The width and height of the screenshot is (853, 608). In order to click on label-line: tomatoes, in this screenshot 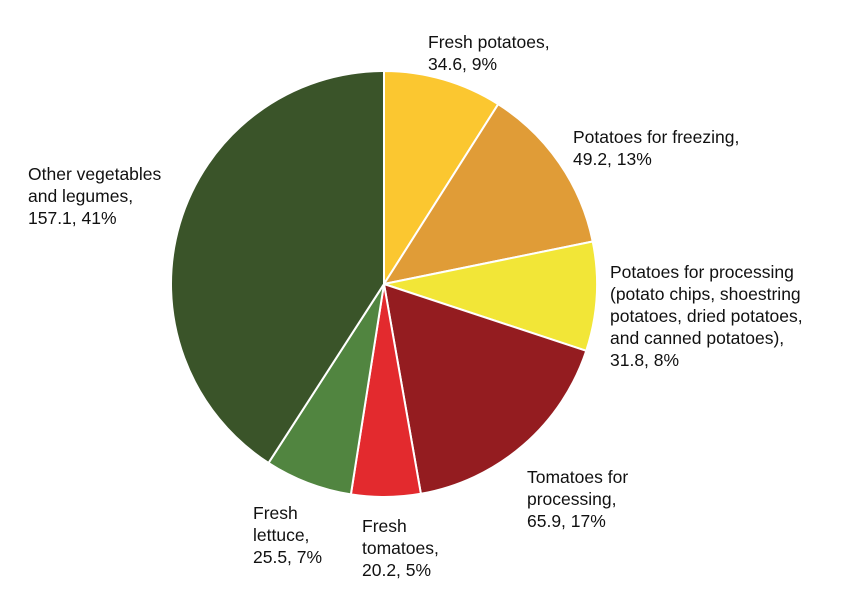, I will do `click(400, 548)`.